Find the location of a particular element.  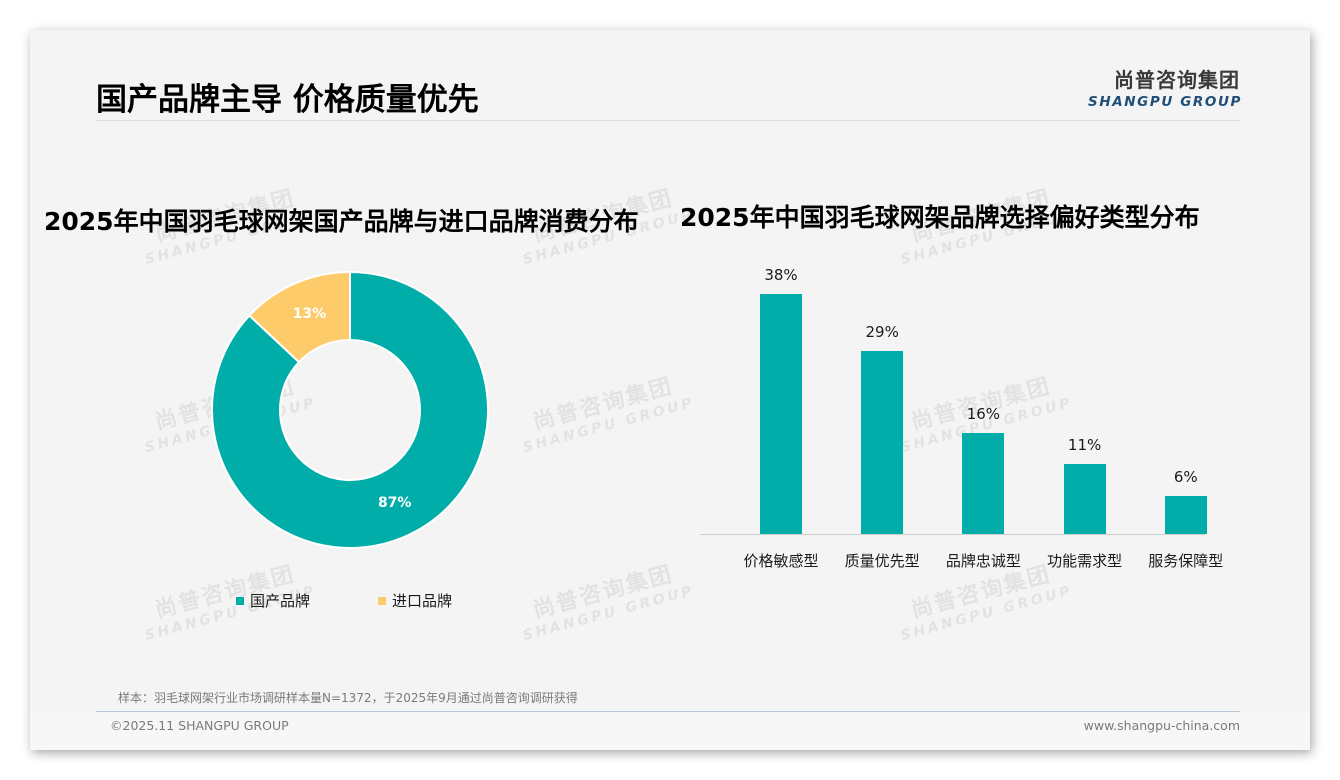

footer-divider is located at coordinates (668, 711).